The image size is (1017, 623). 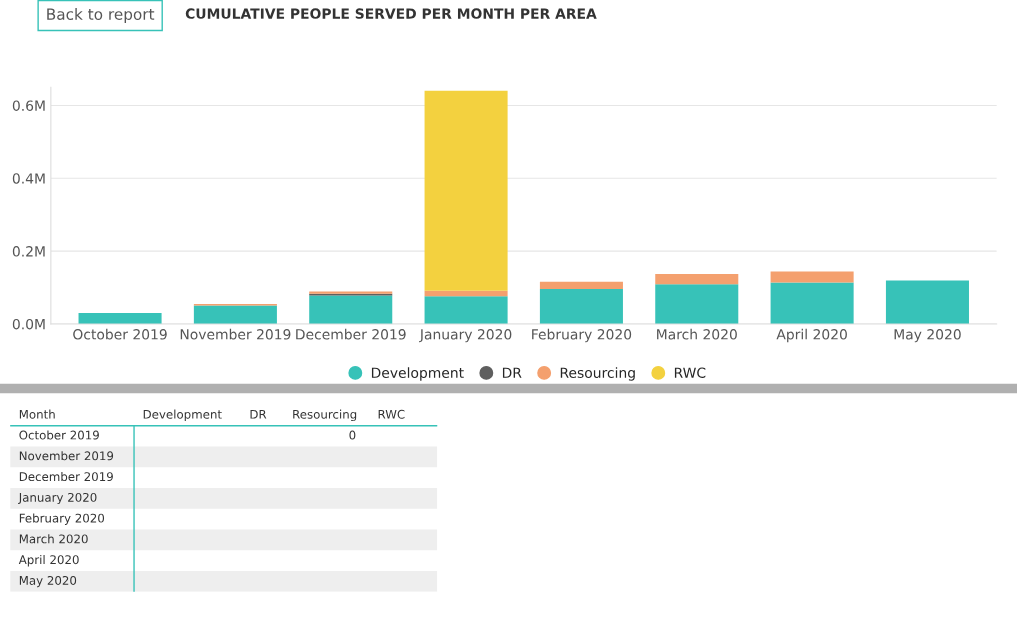 What do you see at coordinates (59, 435) in the screenshot?
I see `category-label: October 2019` at bounding box center [59, 435].